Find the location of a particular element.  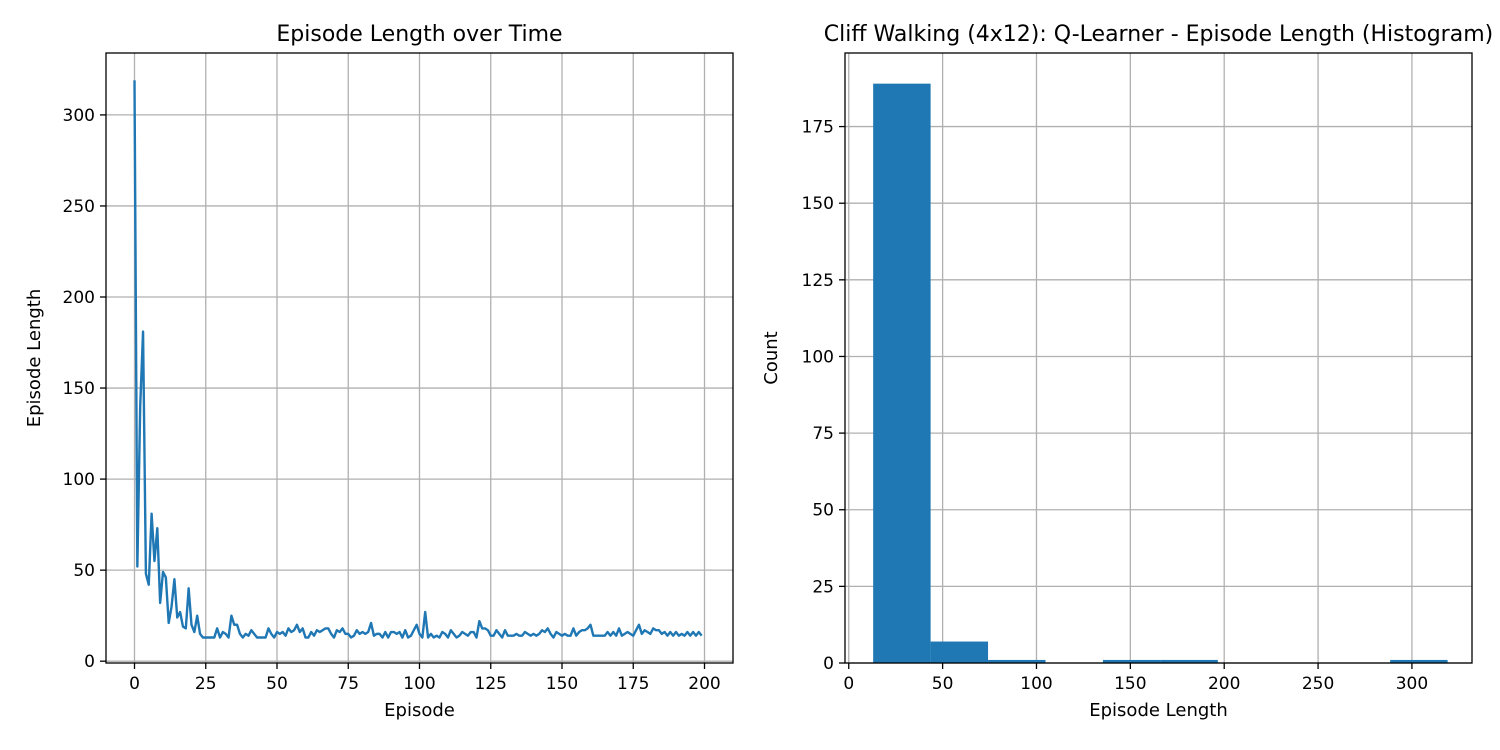

y-tick-label: 75 is located at coordinates (823, 434).